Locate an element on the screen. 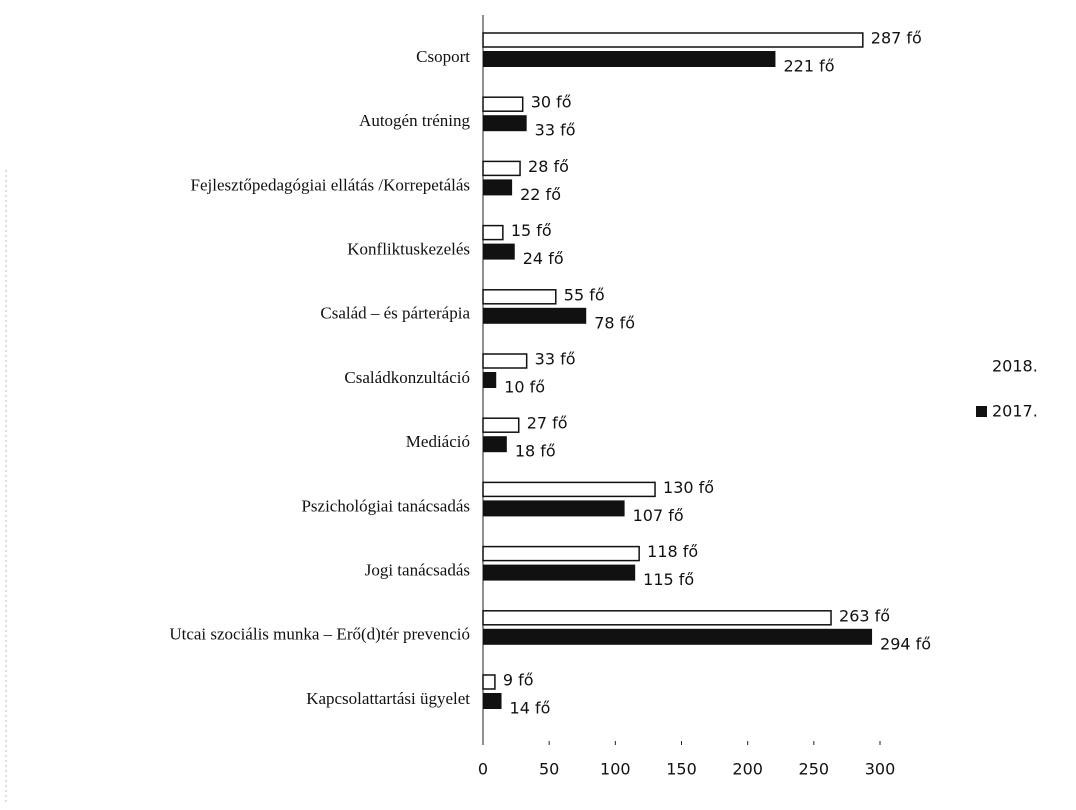  category-label: Csoport is located at coordinates (443, 56).